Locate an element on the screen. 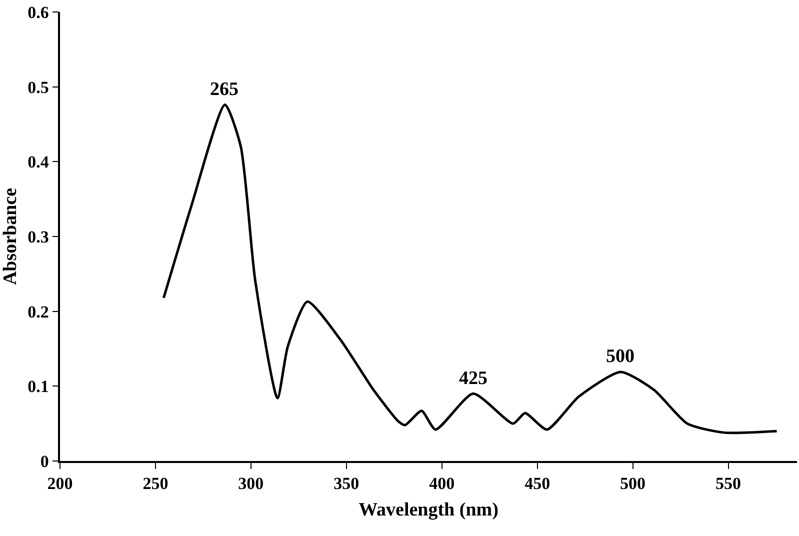 The height and width of the screenshot is (536, 799). x-tick-label: 250 is located at coordinates (155, 484).